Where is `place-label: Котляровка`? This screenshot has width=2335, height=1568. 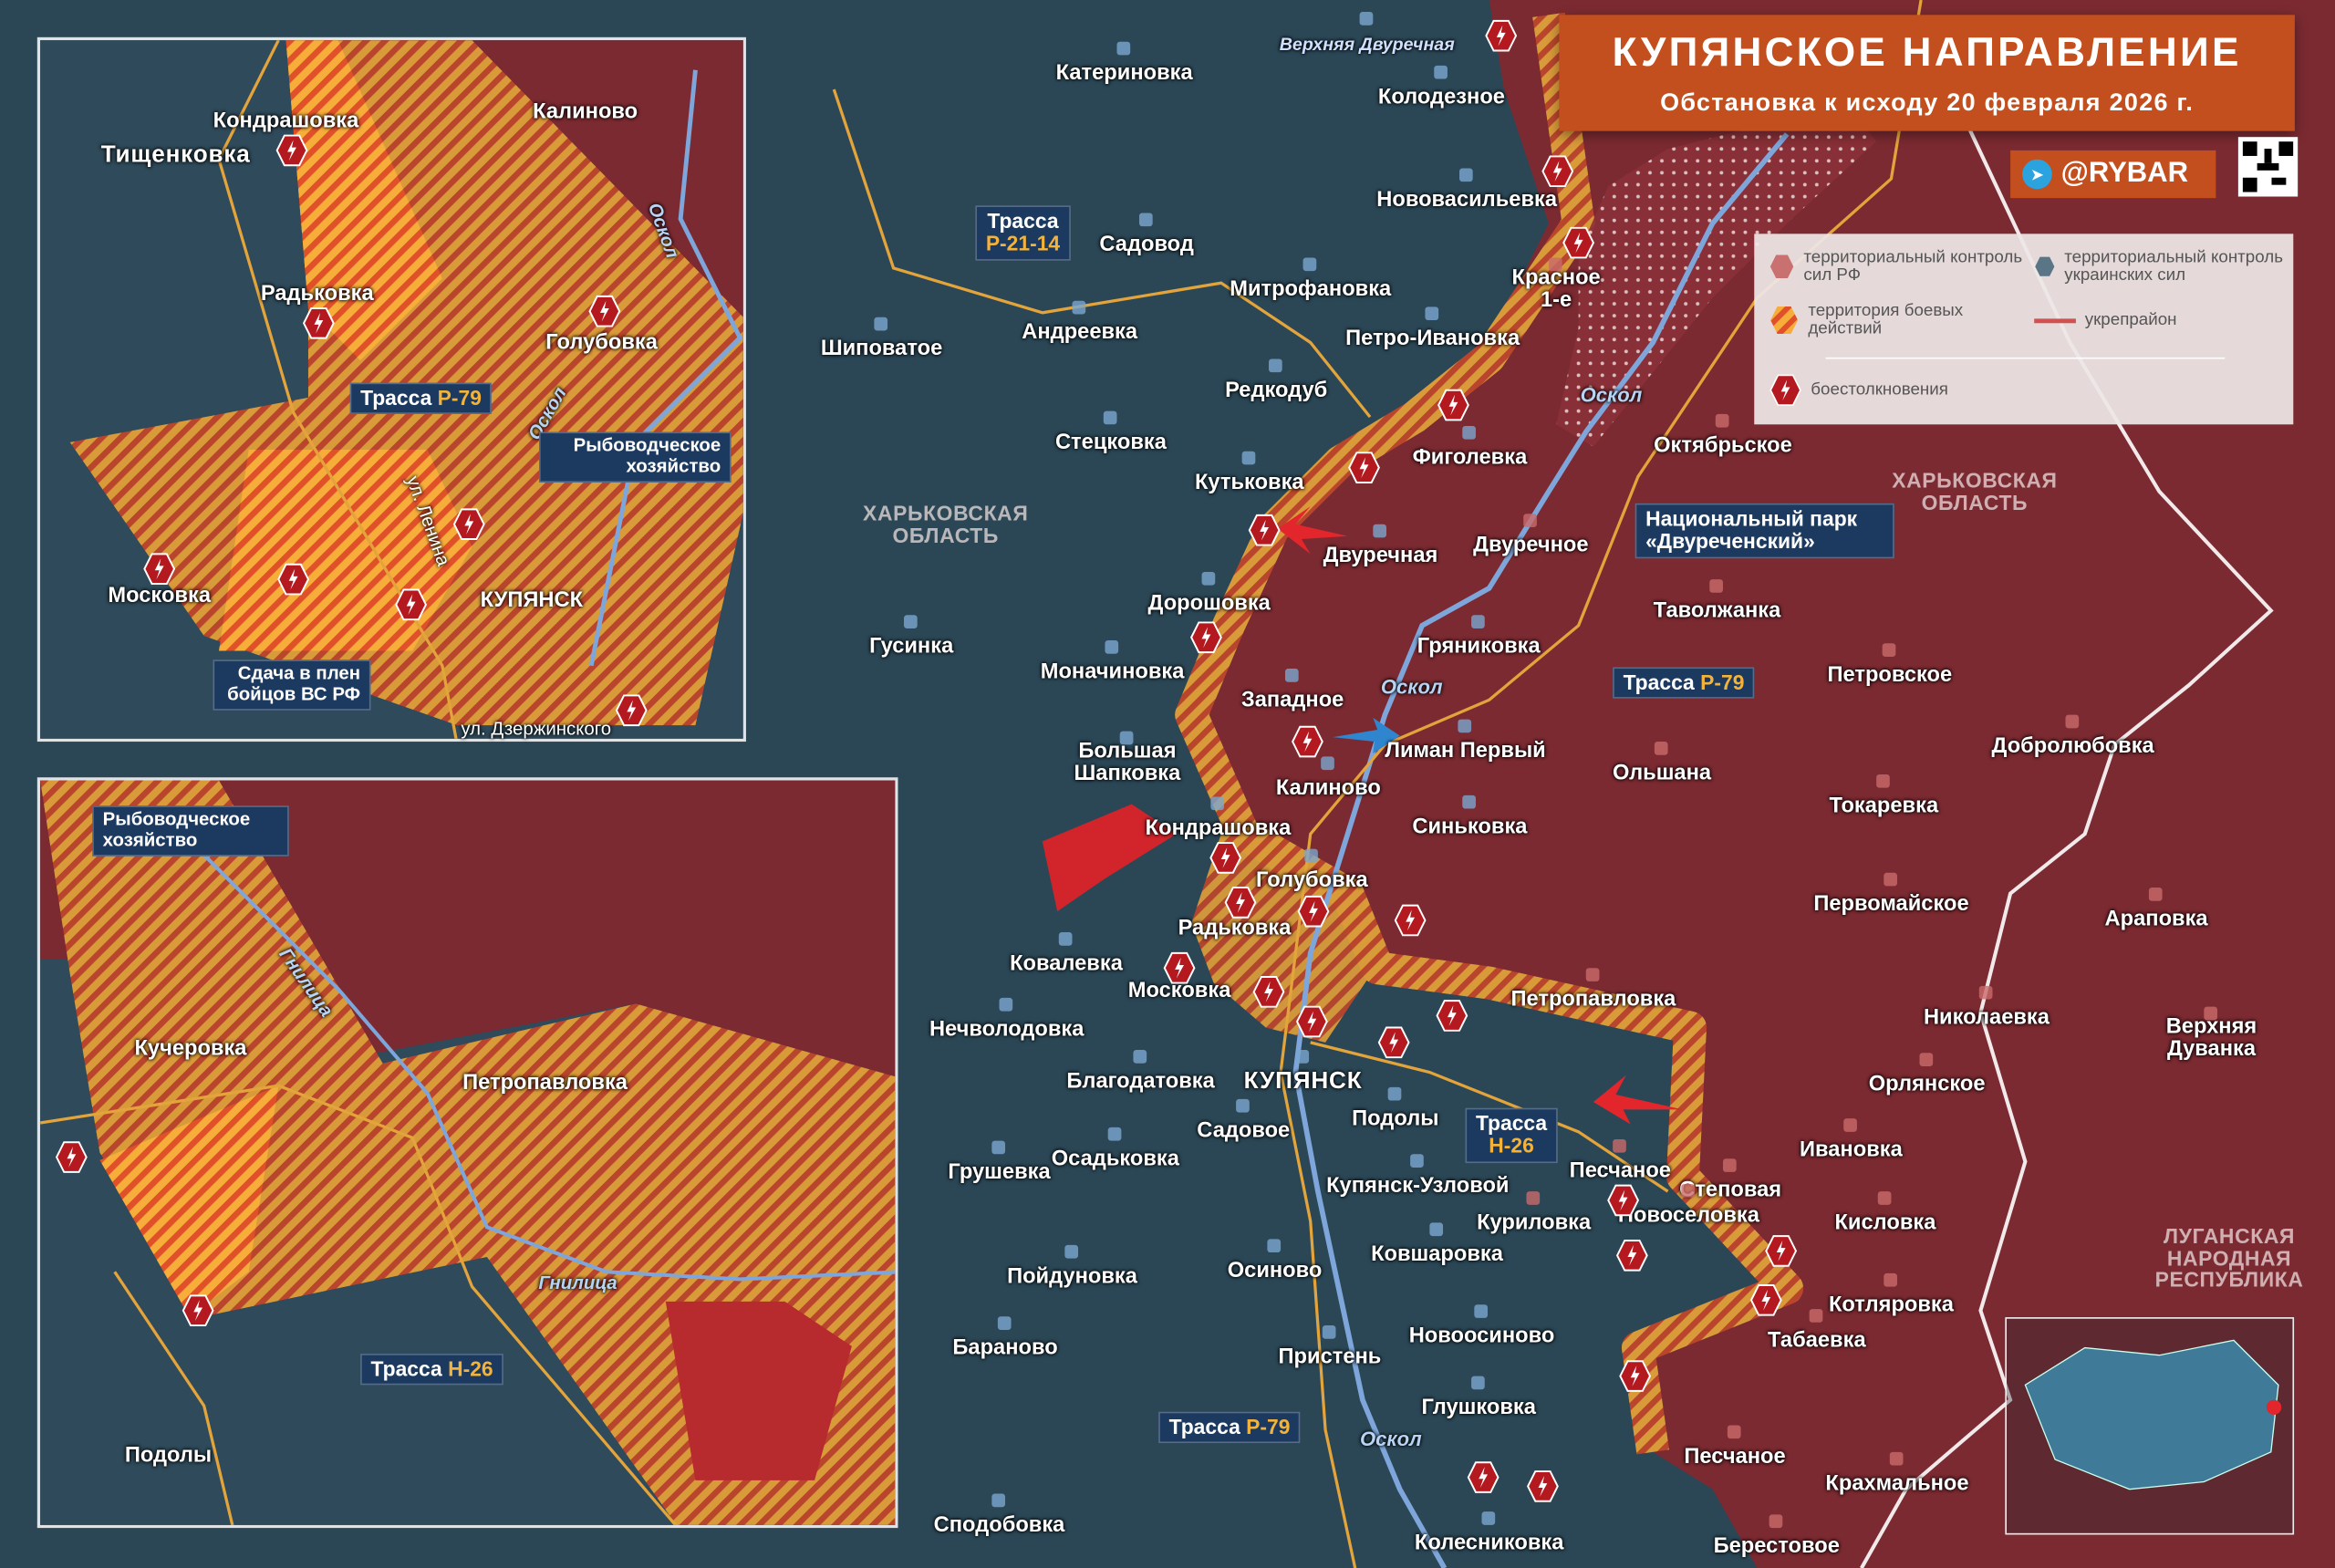
place-label: Котляровка is located at coordinates (1891, 1305).